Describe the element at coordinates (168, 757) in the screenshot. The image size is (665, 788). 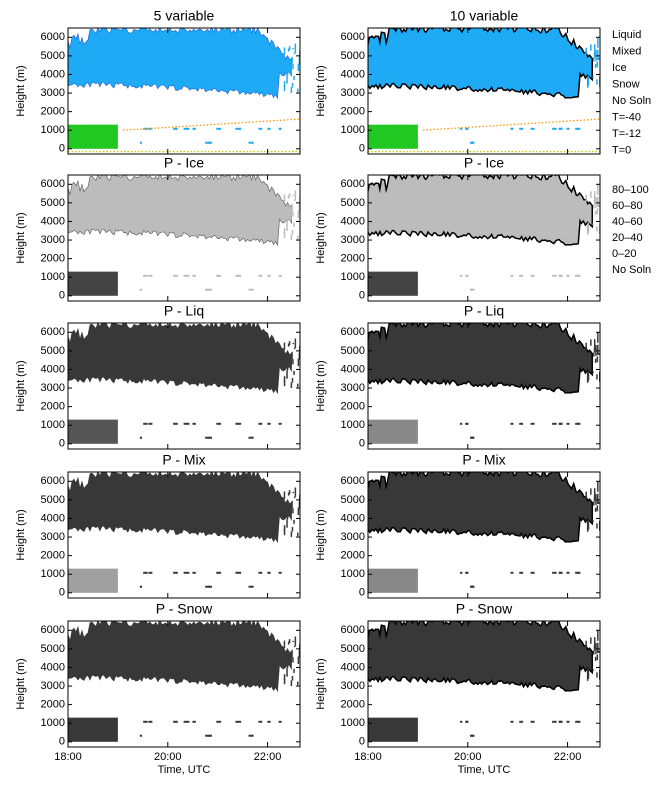
I see `x-tick-label: 20:00` at that location.